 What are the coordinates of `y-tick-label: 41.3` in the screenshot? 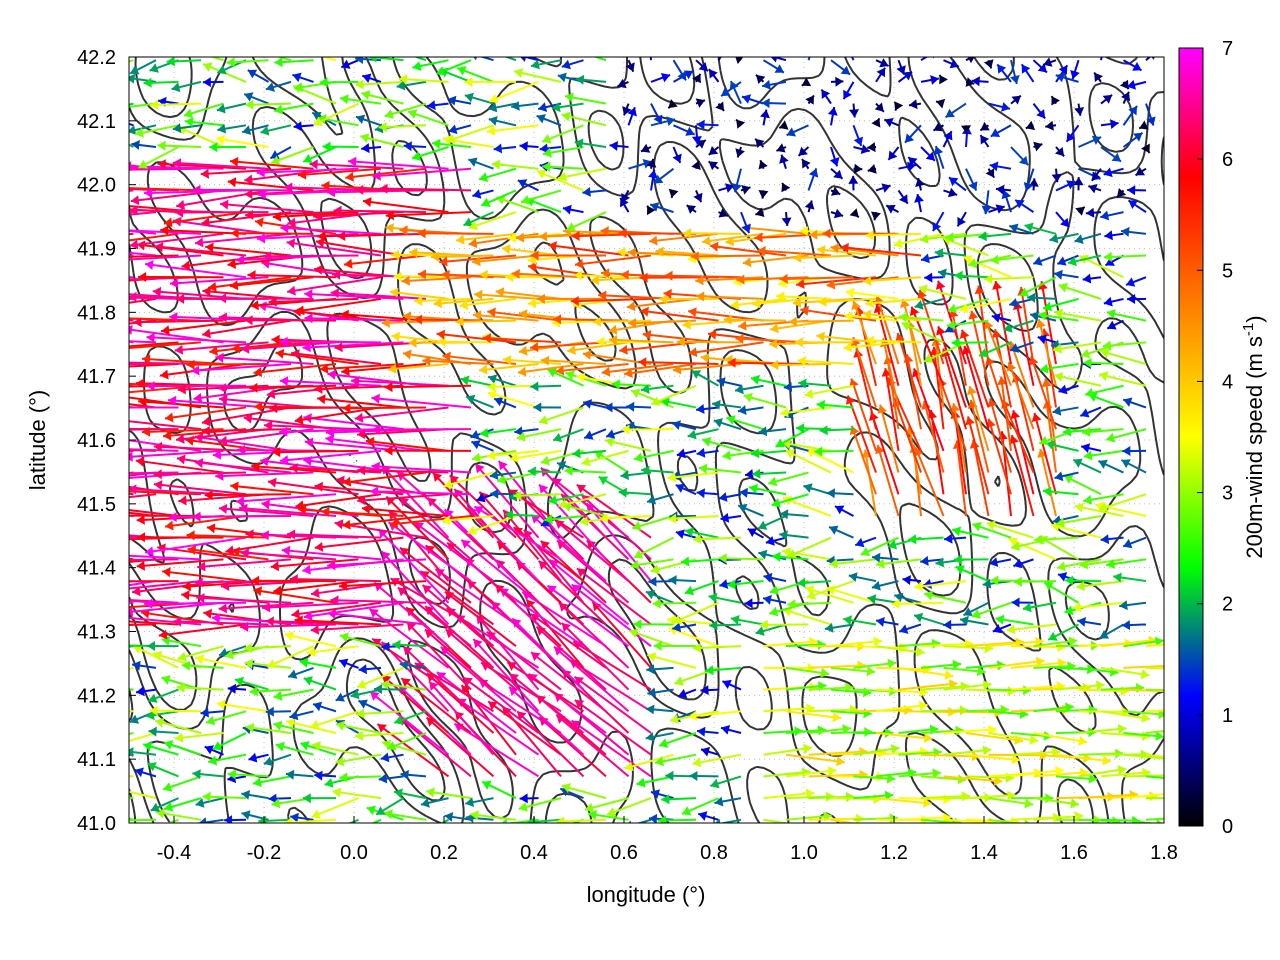 It's located at (96, 633).